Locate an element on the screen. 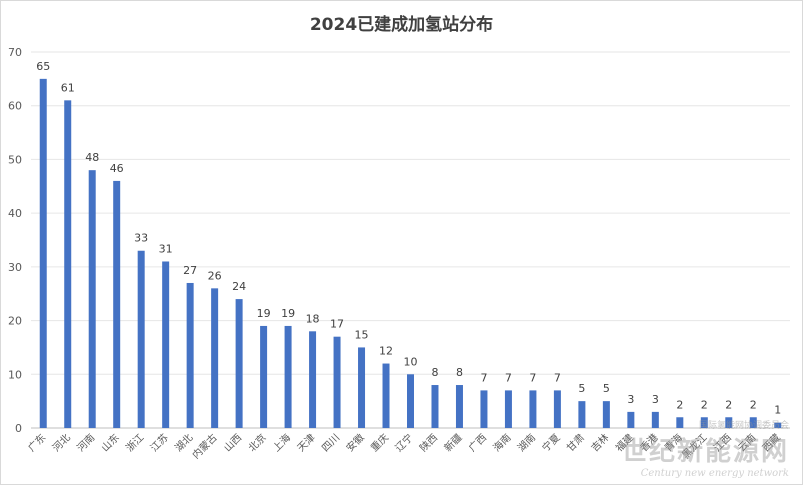 The image size is (803, 485). x-tick-label: 上海 is located at coordinates (281, 442).